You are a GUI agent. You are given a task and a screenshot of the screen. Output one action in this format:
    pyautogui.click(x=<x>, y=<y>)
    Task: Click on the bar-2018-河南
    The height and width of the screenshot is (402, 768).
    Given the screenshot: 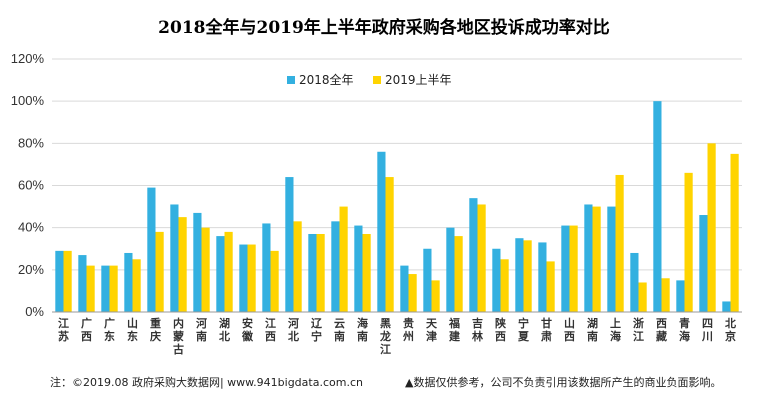 What is the action you would take?
    pyautogui.click(x=197, y=262)
    